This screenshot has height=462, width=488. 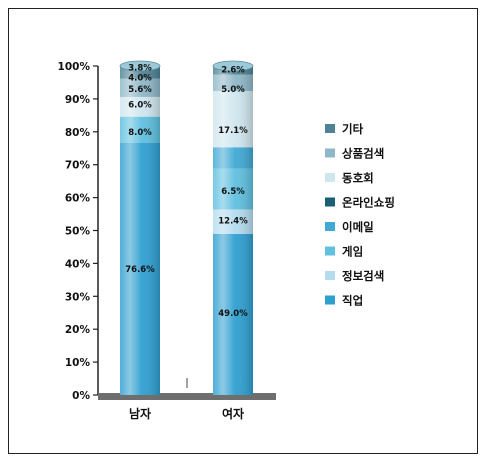 What do you see at coordinates (352, 301) in the screenshot?
I see `legend-label: 직업` at bounding box center [352, 301].